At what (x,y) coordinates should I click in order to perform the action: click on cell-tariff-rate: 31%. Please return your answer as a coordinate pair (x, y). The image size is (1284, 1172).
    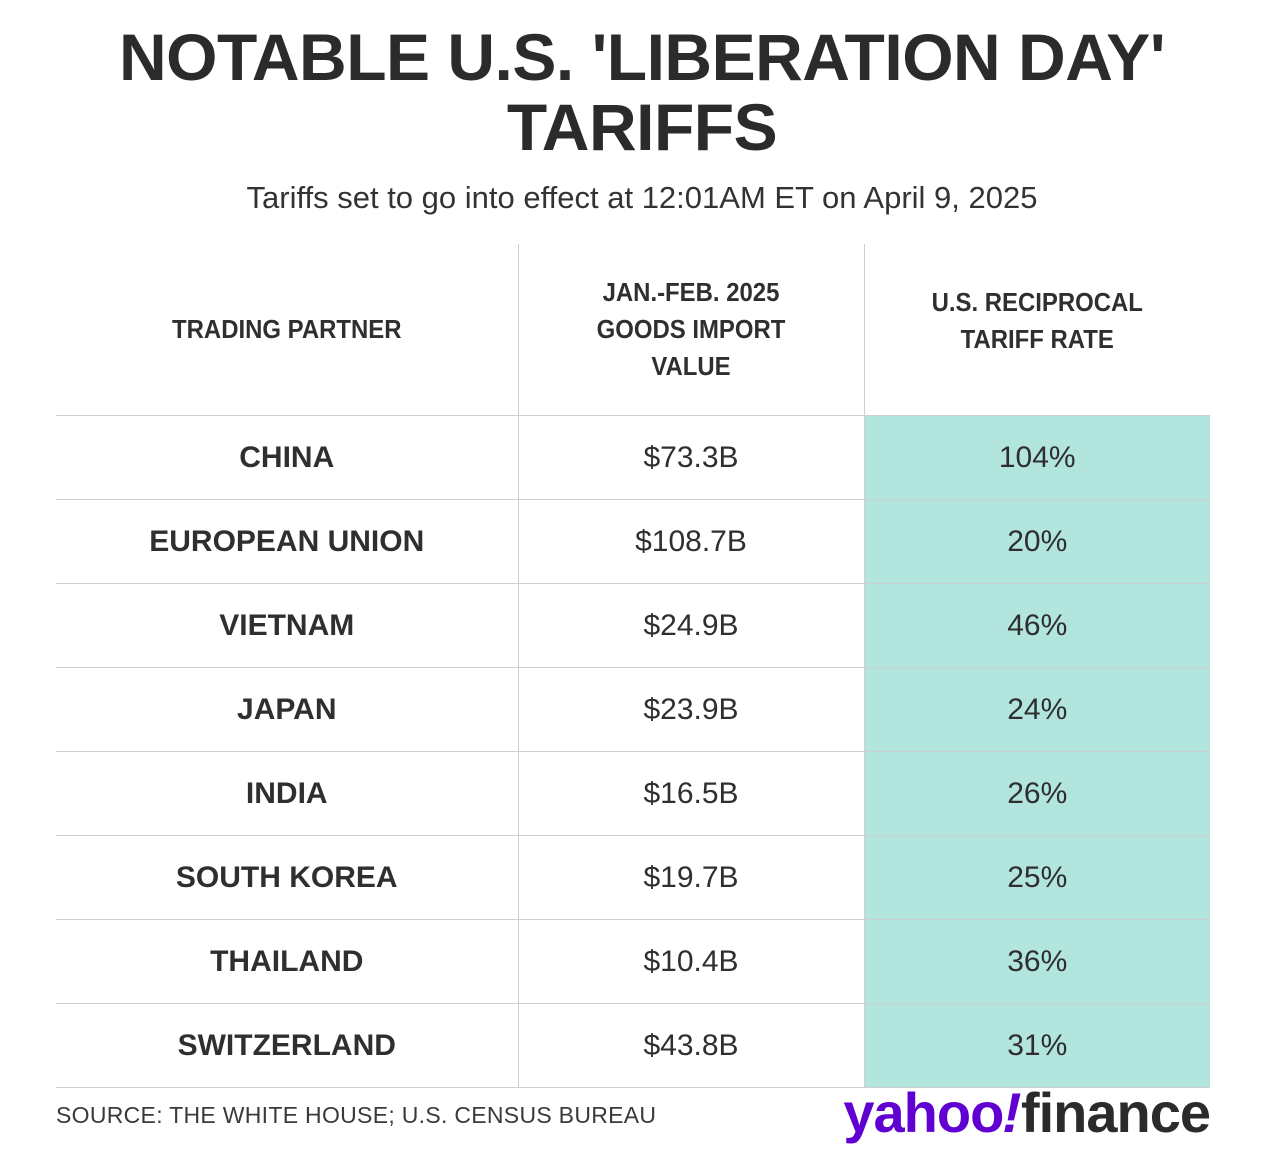
    Looking at the image, I should click on (1036, 1045).